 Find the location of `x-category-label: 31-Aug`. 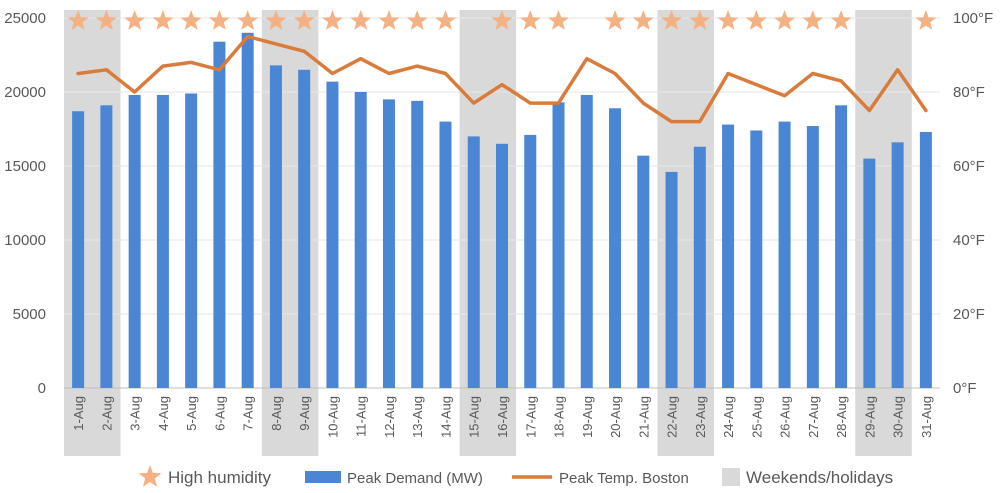

x-category-label: 31-Aug is located at coordinates (926, 417).